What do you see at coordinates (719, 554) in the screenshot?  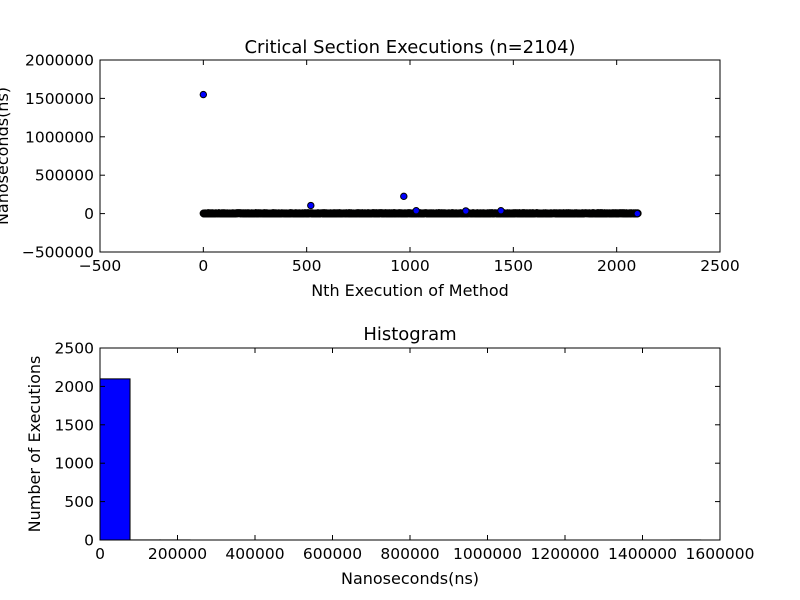 I see `histogram-x-tick-label: 1600000` at bounding box center [719, 554].